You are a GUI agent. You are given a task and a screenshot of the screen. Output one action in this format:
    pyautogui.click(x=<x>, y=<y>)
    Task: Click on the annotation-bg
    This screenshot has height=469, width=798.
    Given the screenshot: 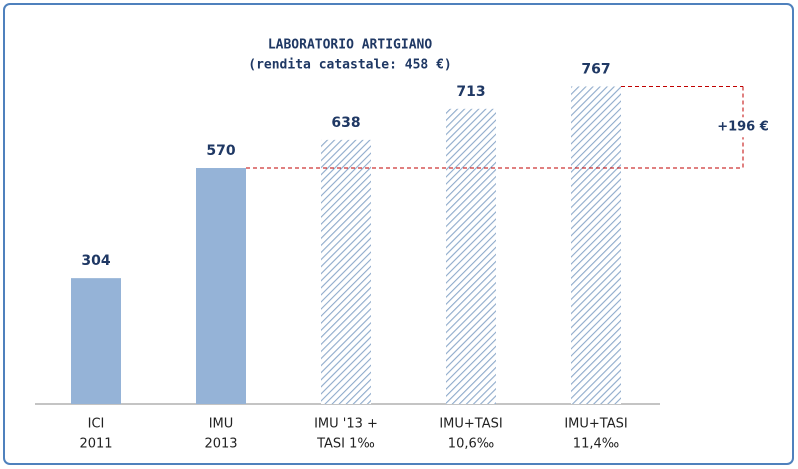 What is the action you would take?
    pyautogui.click(x=743, y=127)
    